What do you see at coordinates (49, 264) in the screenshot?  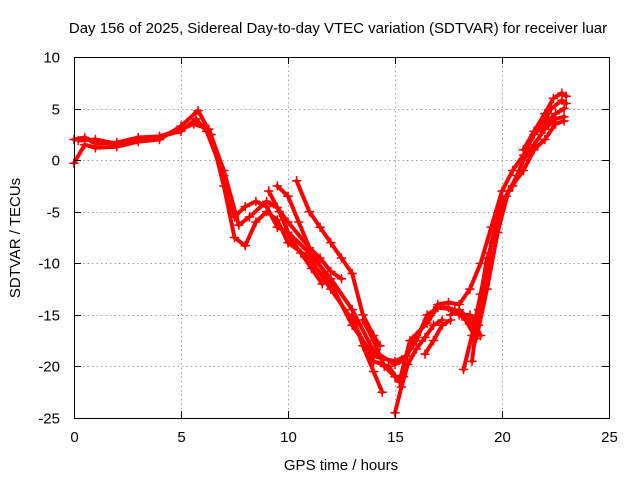 I see `y-tick-label: -10` at bounding box center [49, 264].